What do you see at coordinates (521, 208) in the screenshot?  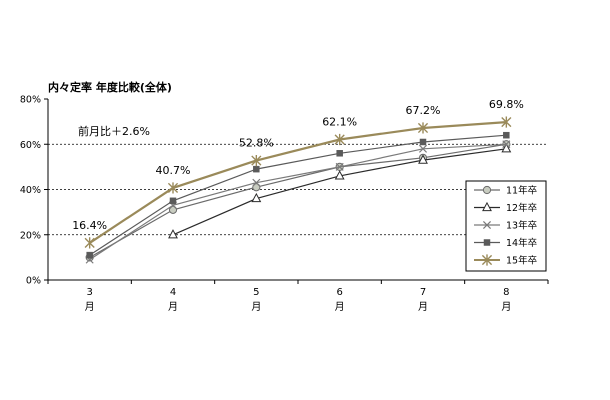 I see `legend-label: 12年卒` at bounding box center [521, 208].